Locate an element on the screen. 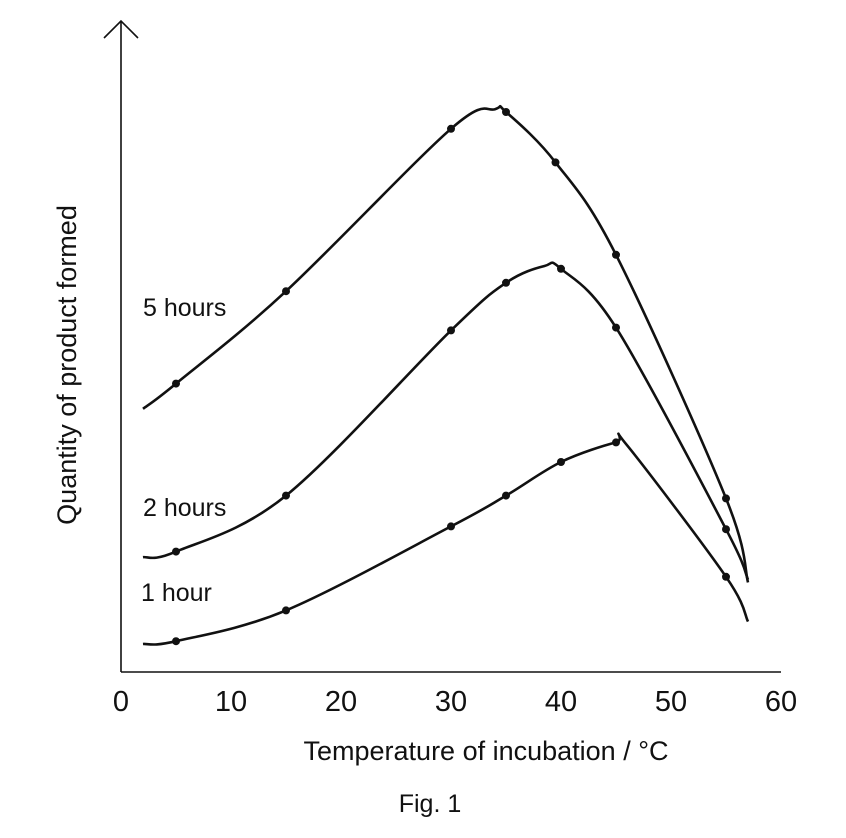 The height and width of the screenshot is (838, 846). x-tick-label: 20 is located at coordinates (341, 702).